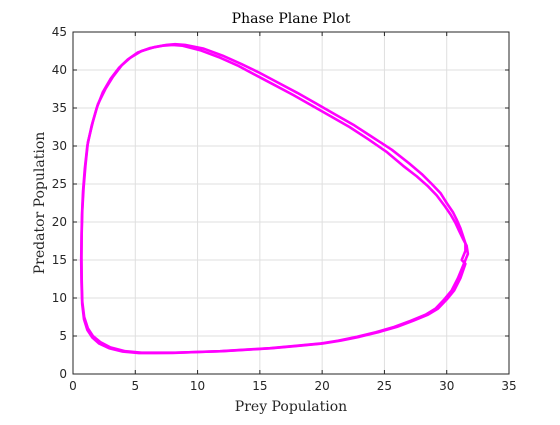 This screenshot has height=425, width=560. I want to click on y-tick-label: 10, so click(59, 298).